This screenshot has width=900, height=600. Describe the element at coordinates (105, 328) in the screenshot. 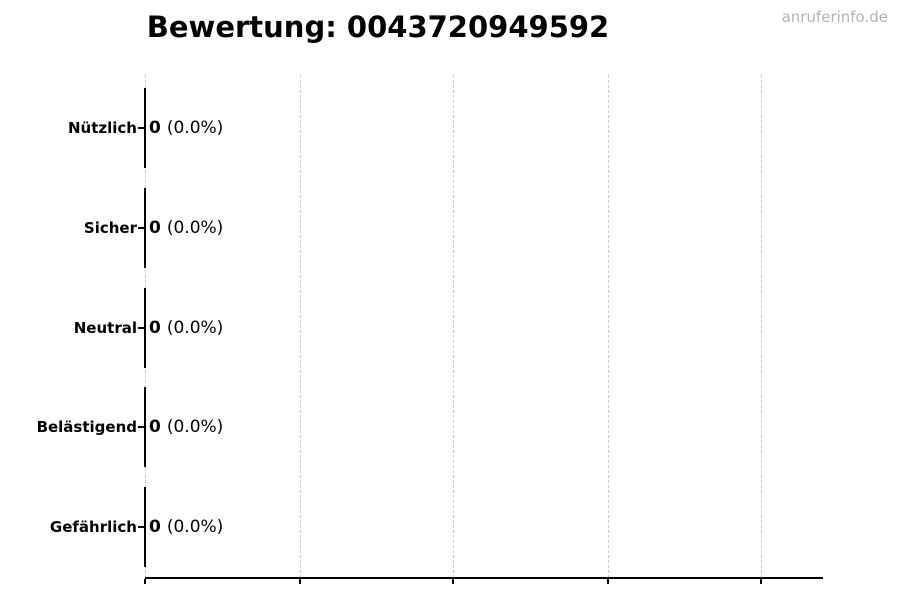

I see `category-label: Neutral` at that location.